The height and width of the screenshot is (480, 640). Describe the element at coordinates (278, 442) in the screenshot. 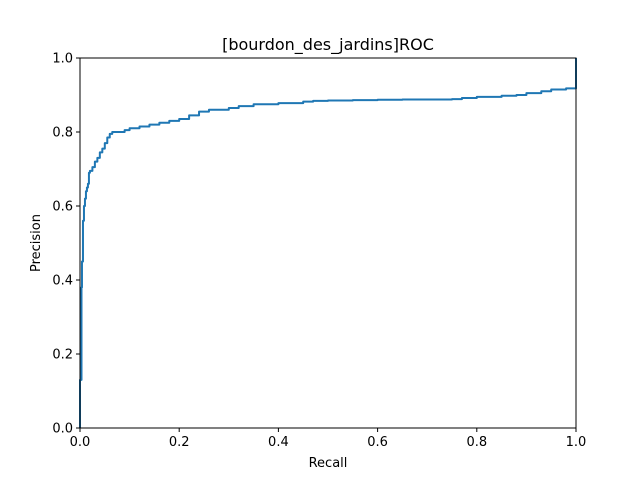

I see `x-tick-label: 0.4` at that location.